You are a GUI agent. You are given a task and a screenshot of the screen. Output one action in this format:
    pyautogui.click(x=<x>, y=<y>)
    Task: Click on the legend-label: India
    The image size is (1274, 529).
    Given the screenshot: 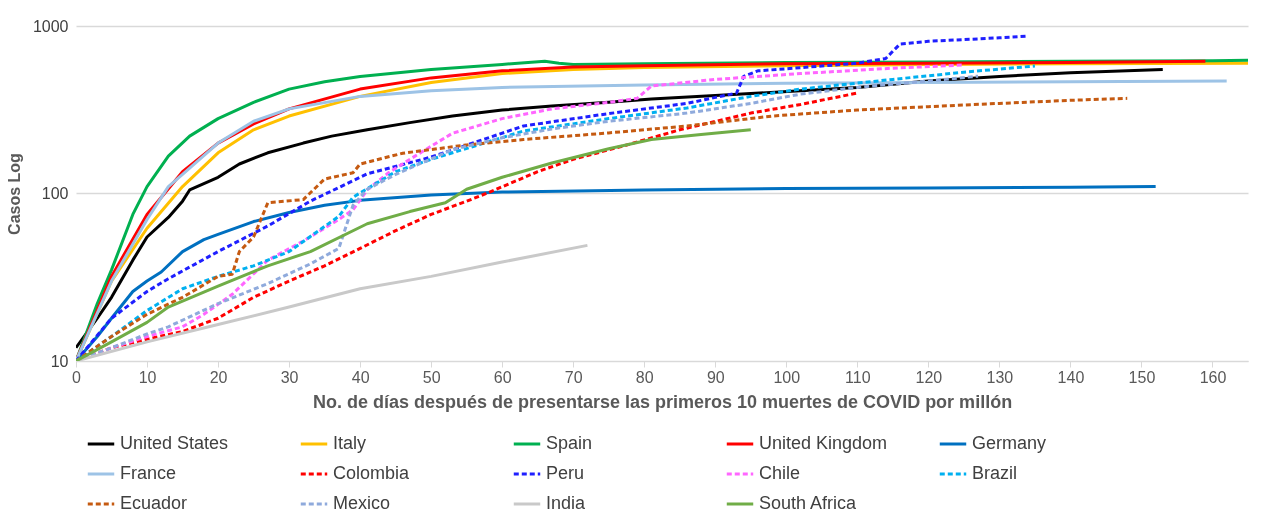 What is the action you would take?
    pyautogui.click(x=566, y=503)
    